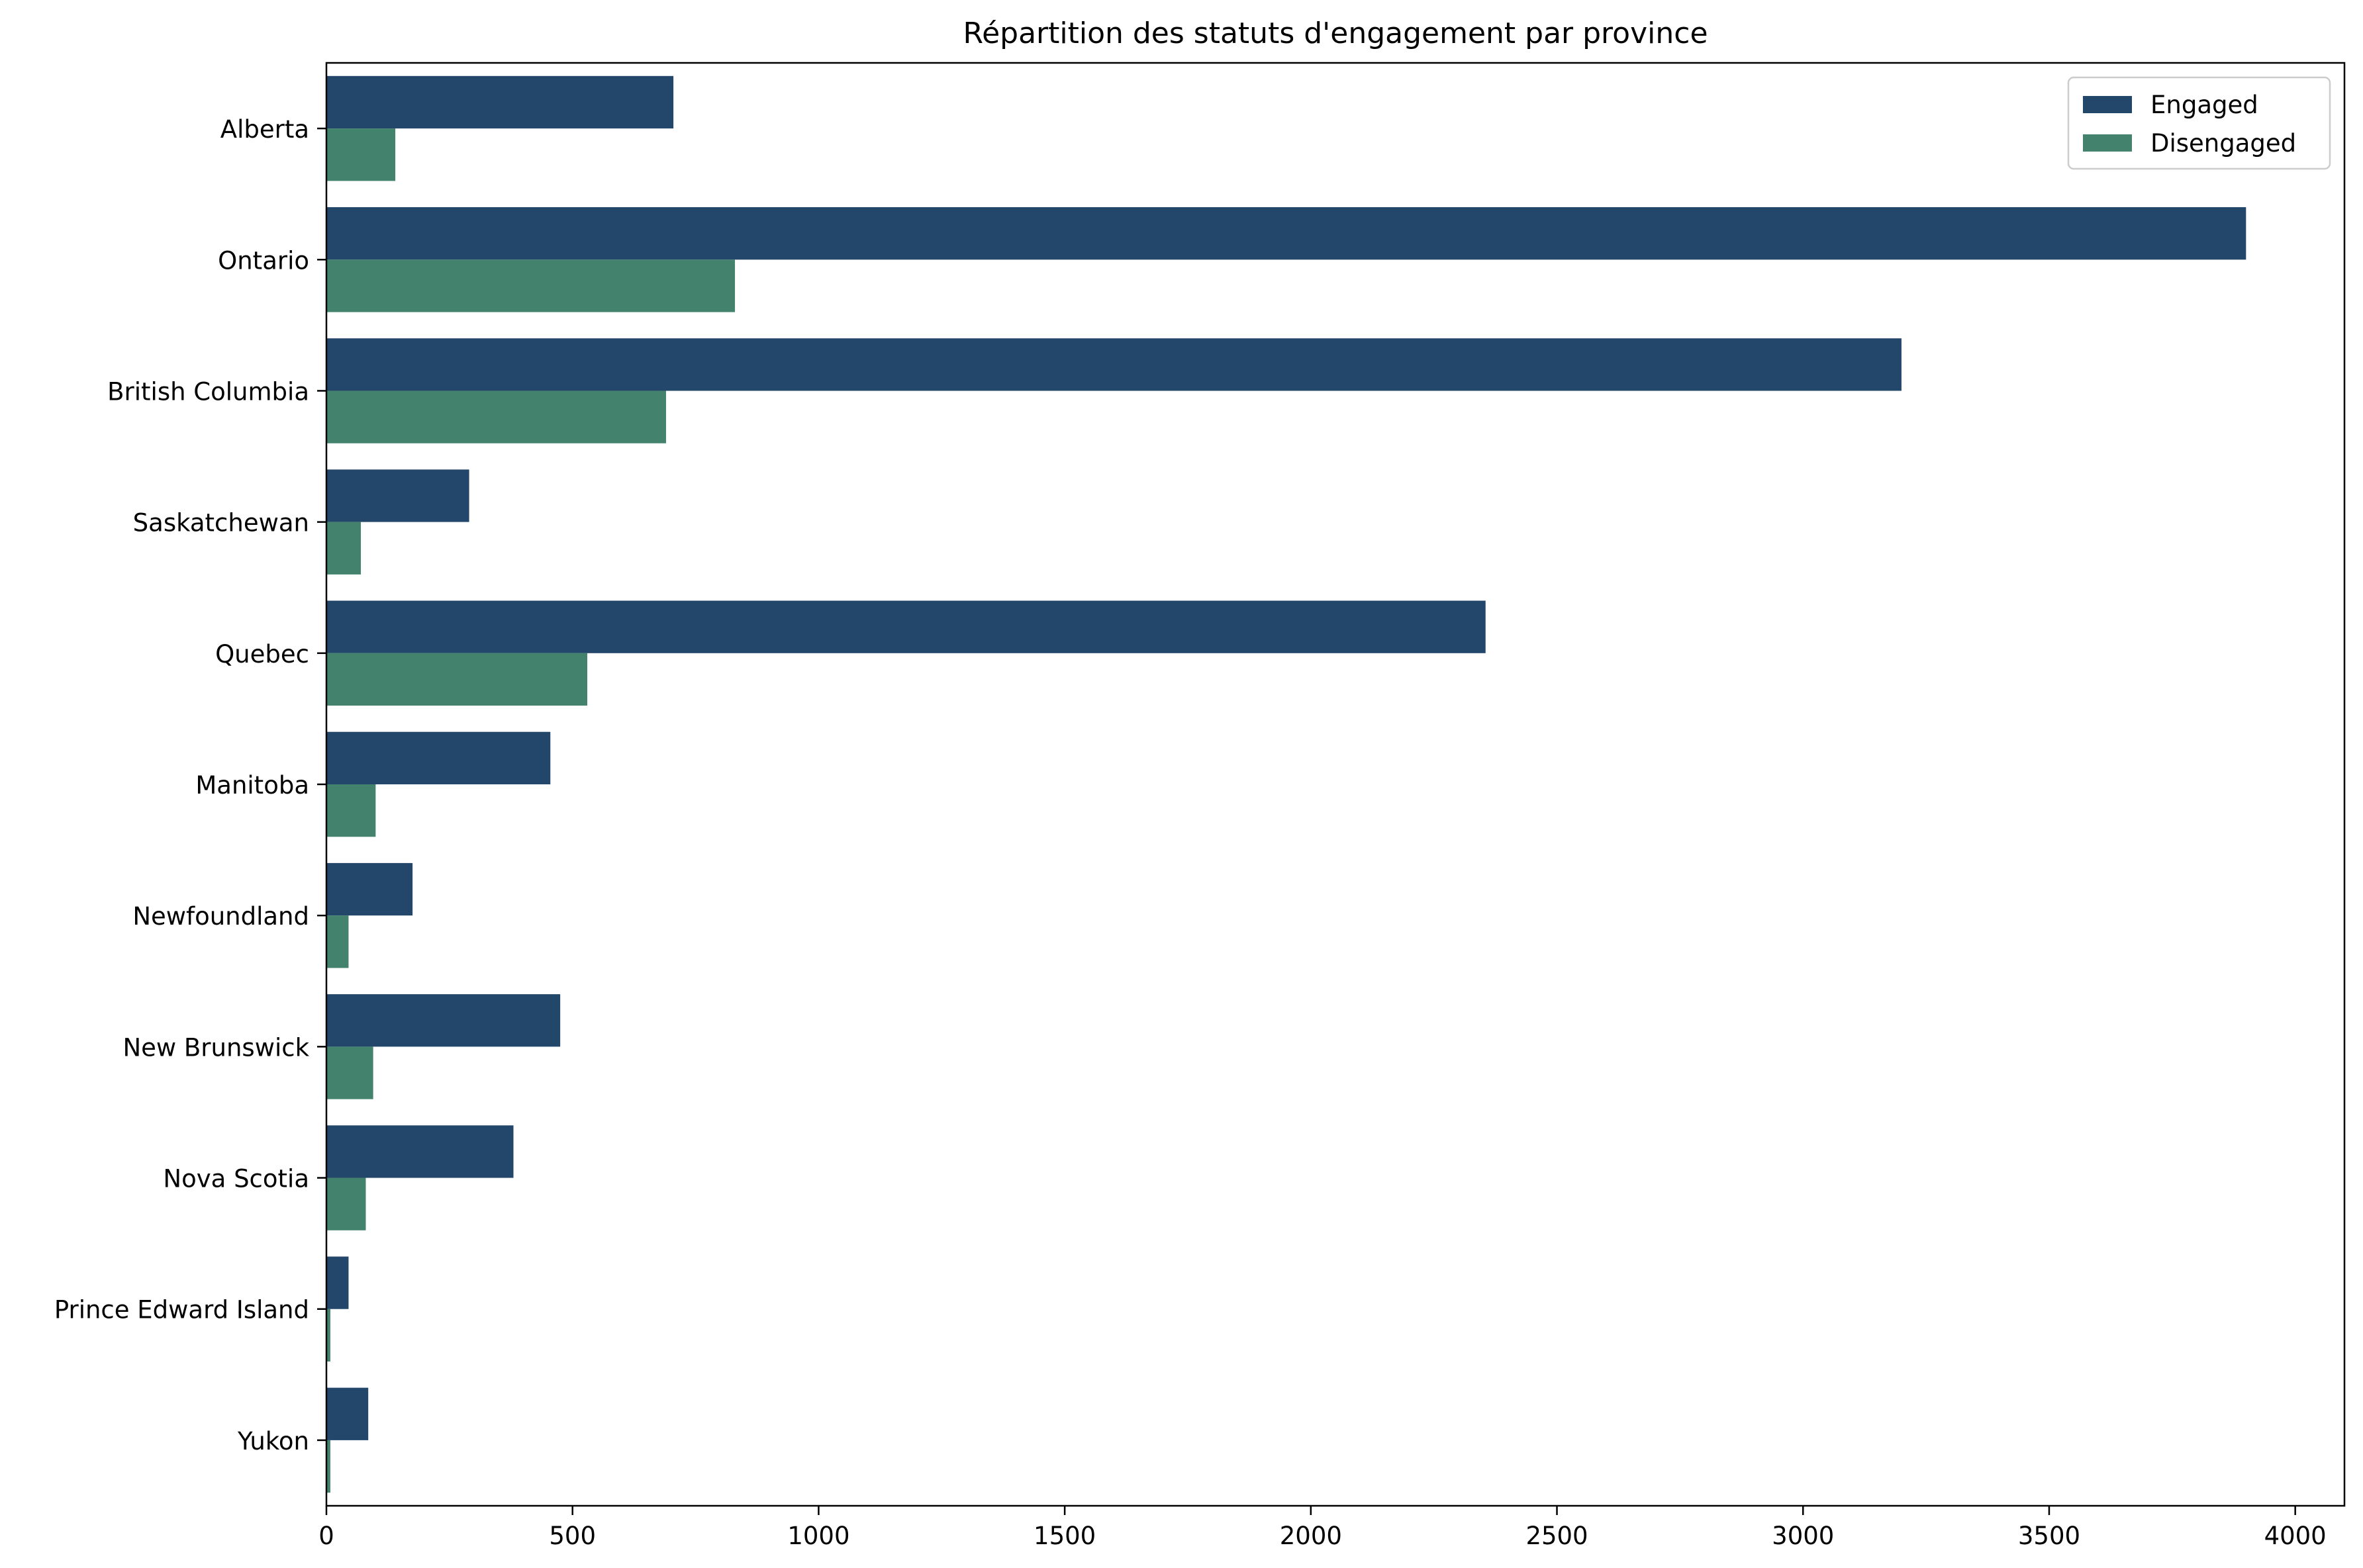 The image size is (2363, 1568). What do you see at coordinates (236, 1179) in the screenshot?
I see `y-tick-label: Nova Scotia` at bounding box center [236, 1179].